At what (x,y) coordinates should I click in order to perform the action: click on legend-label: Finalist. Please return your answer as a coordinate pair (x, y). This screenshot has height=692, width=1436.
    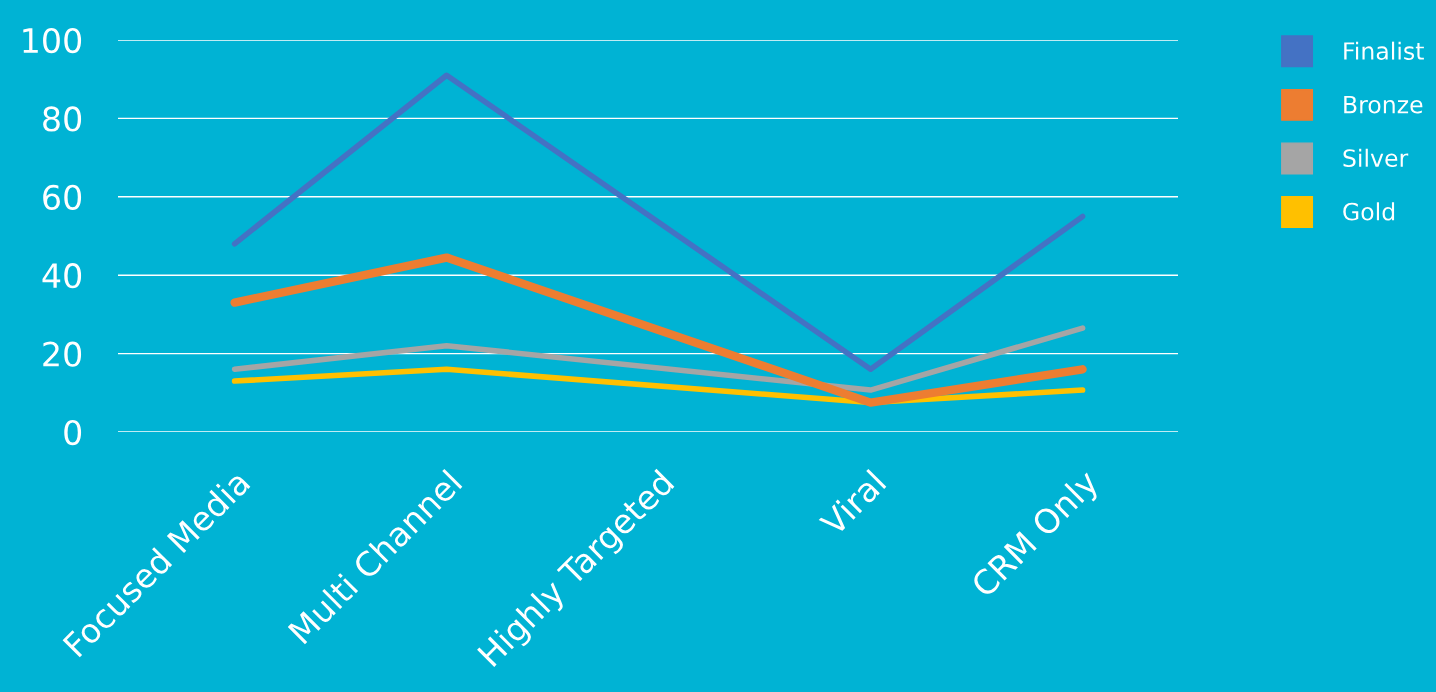
    Looking at the image, I should click on (1384, 50).